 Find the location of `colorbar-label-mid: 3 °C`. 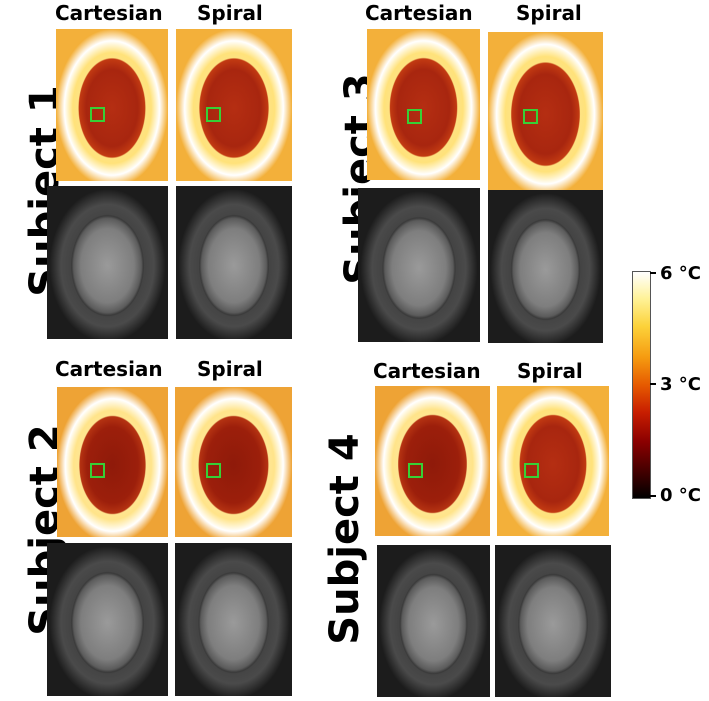

colorbar-label-mid: 3 °C is located at coordinates (681, 384).